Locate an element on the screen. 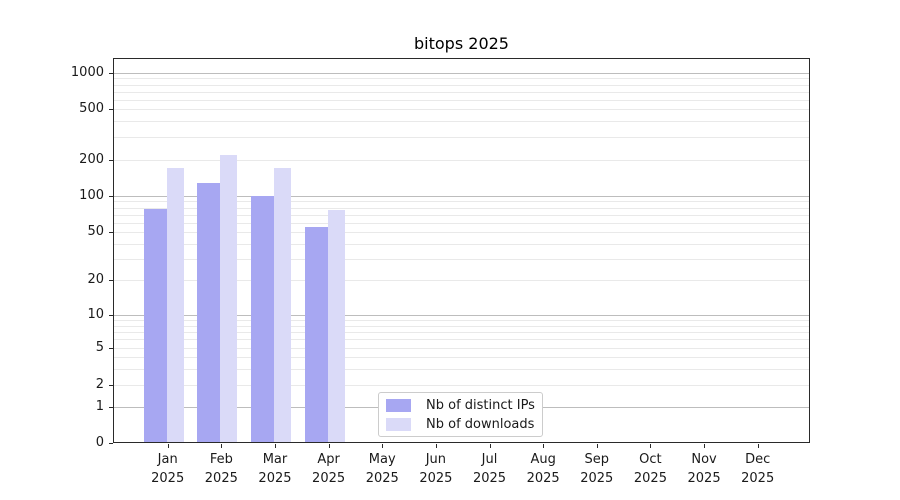 Image resolution: width=900 pixels, height=500 pixels. x-label-month-oct: Oct is located at coordinates (650, 459).